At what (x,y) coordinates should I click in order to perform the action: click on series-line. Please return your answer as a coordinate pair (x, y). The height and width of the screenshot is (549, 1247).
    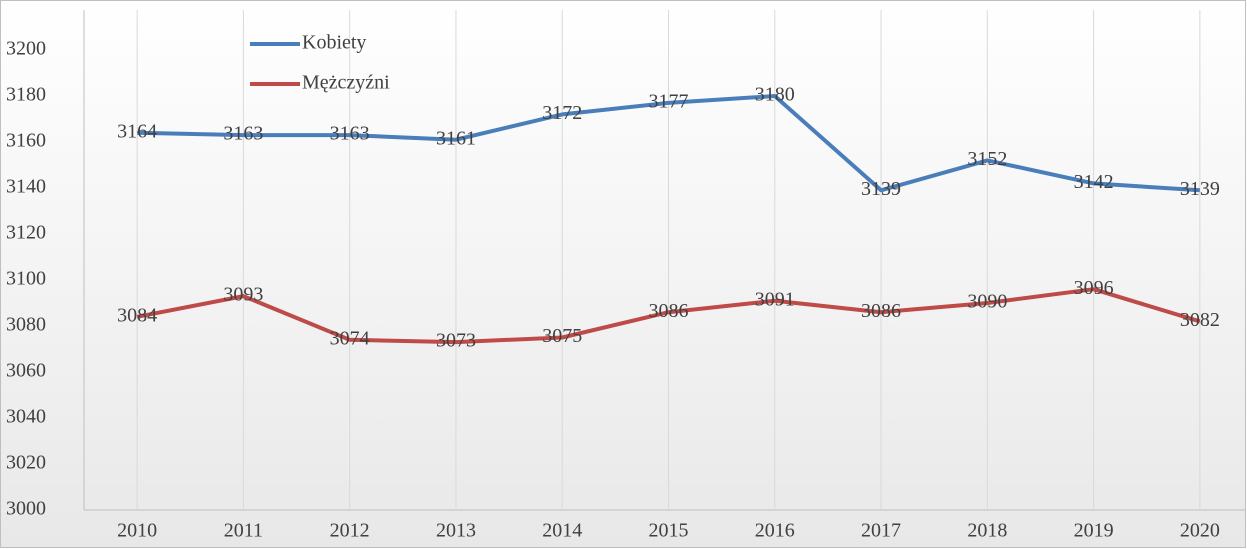
    Looking at the image, I should click on (668, 316).